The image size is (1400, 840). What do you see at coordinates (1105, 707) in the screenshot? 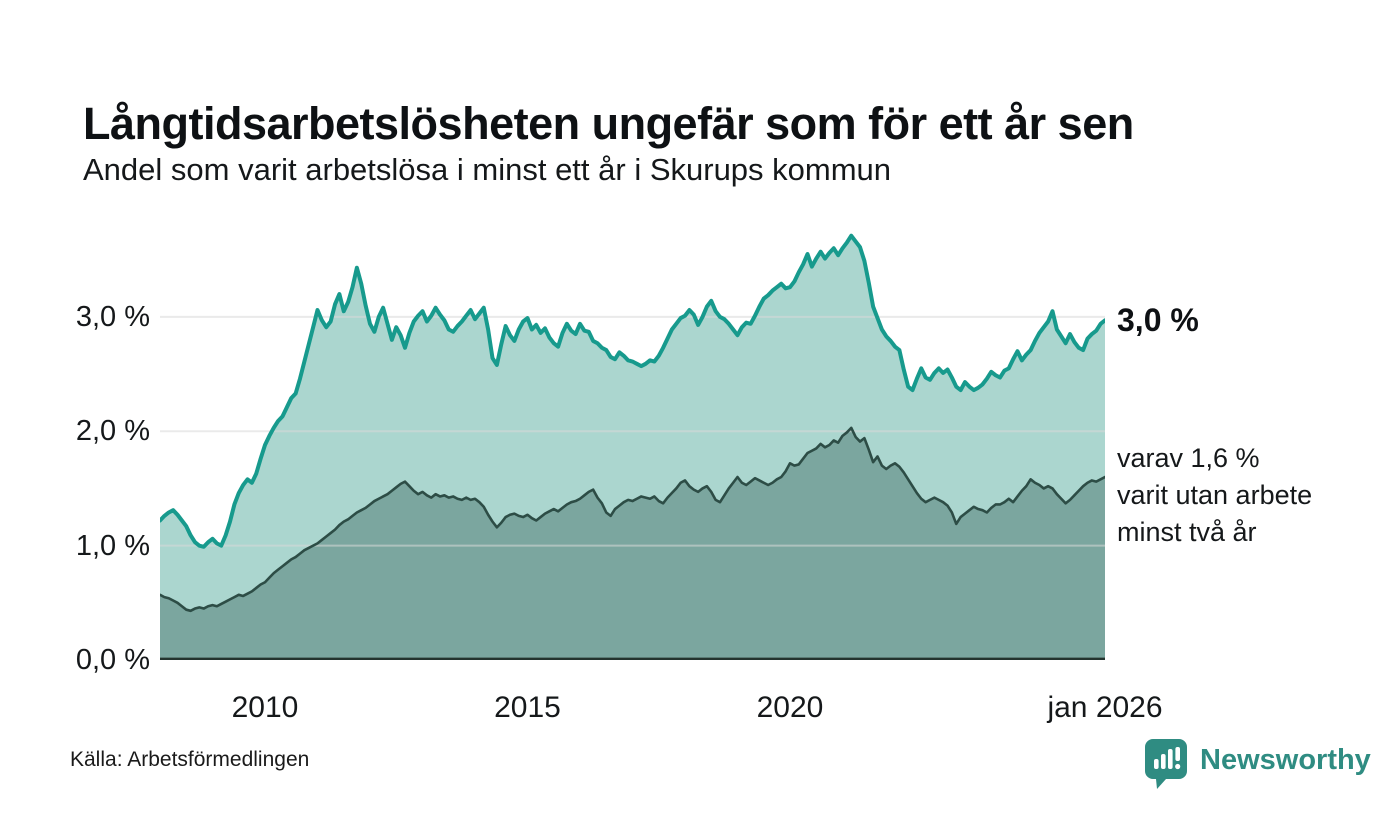
I see `x-tick-label: jan 2026` at bounding box center [1105, 707].